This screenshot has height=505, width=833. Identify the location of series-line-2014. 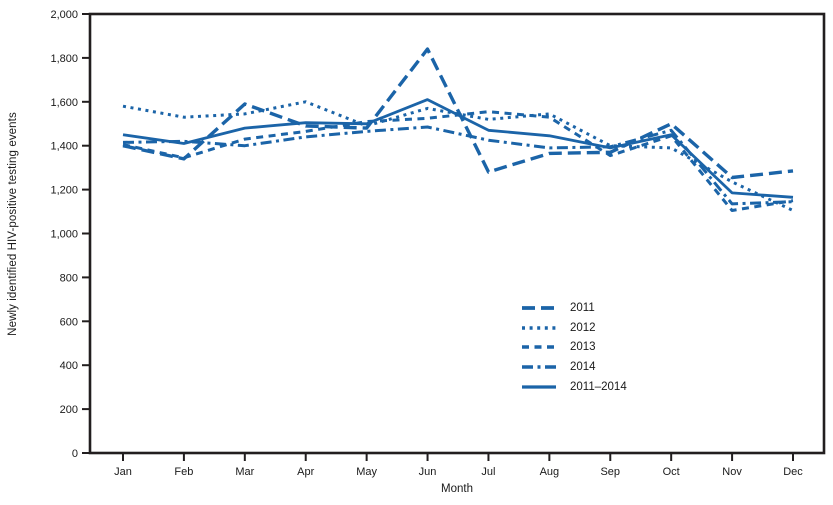
(458, 165).